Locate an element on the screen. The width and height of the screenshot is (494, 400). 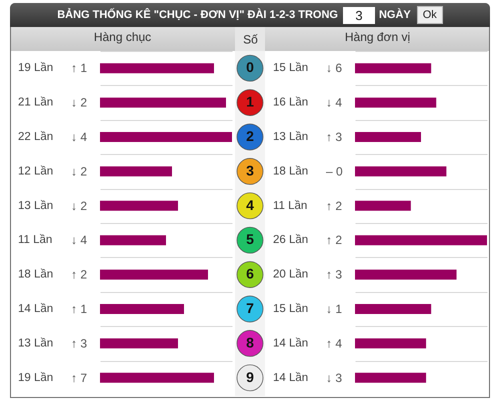
y-tick-label: 4 is located at coordinates (250, 204).